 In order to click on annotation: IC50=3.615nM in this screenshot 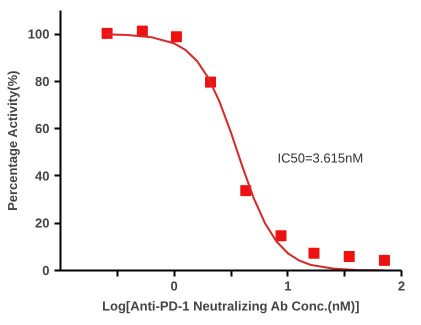, I will do `click(321, 158)`.